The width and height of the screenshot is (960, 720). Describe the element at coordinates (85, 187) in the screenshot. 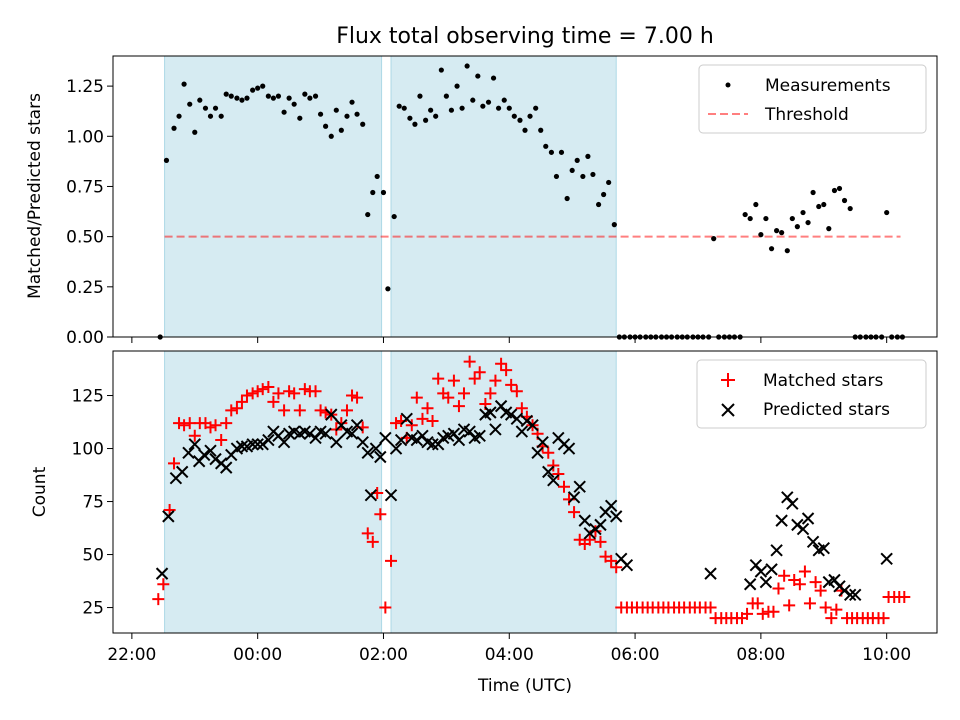

I see `ratio-ytick-label-3: 0.75` at that location.